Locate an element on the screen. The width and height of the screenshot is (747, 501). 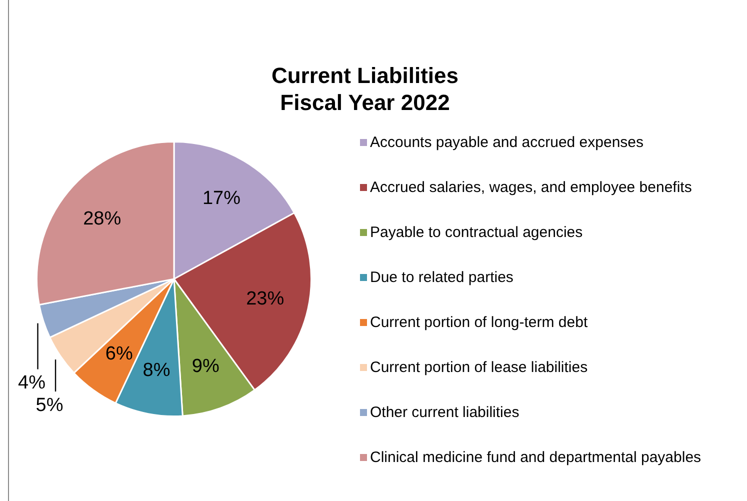
legend-label: Due to related parties is located at coordinates (442, 277).